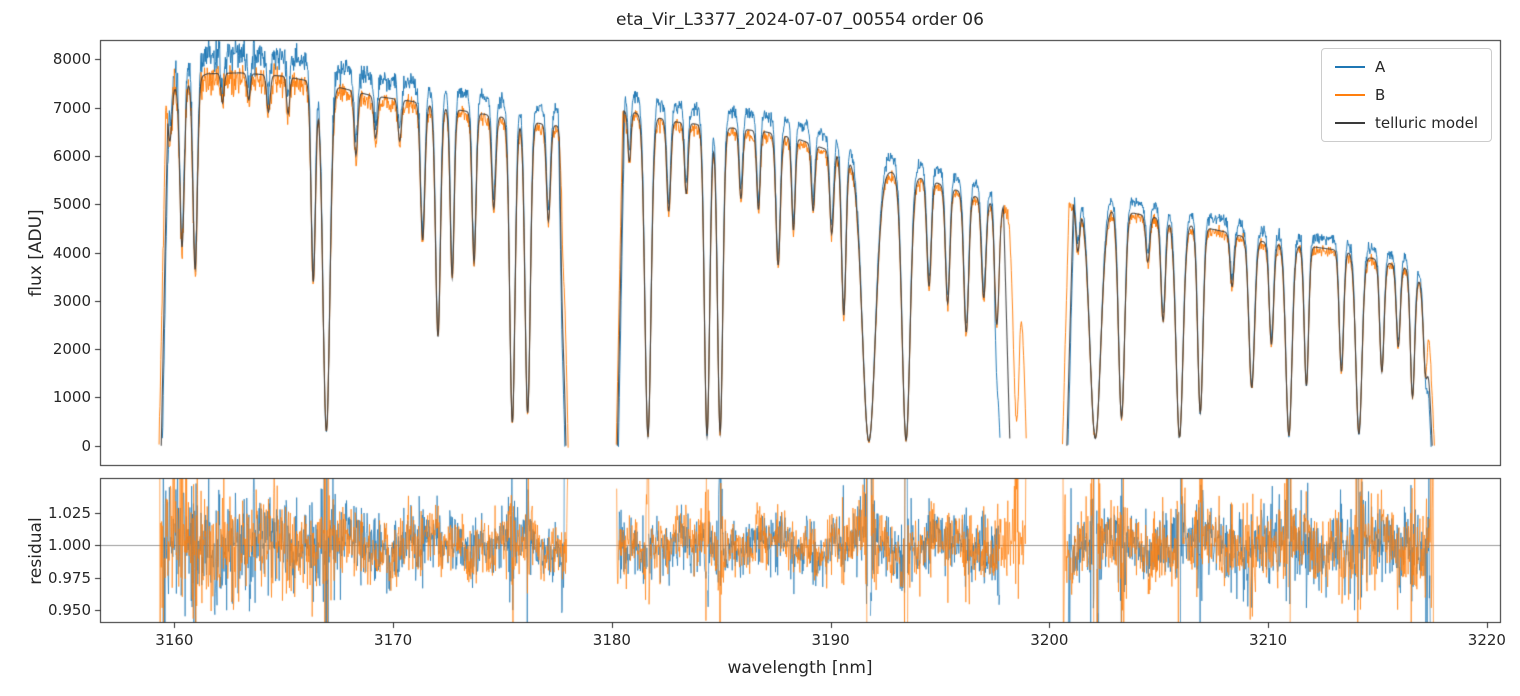 This screenshot has height=696, width=1520. I want to click on legend-item-b: B, so click(1406, 95).